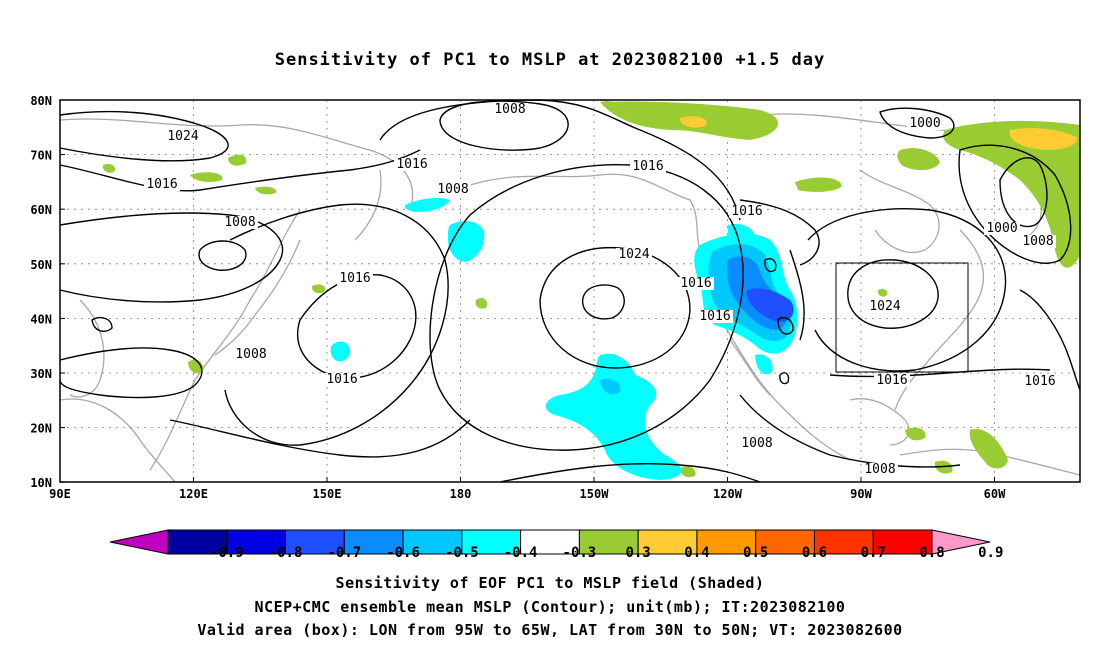 This screenshot has height=650, width=1100. Describe the element at coordinates (879, 422) in the screenshot. I see `coast-gulf-mexico` at that location.